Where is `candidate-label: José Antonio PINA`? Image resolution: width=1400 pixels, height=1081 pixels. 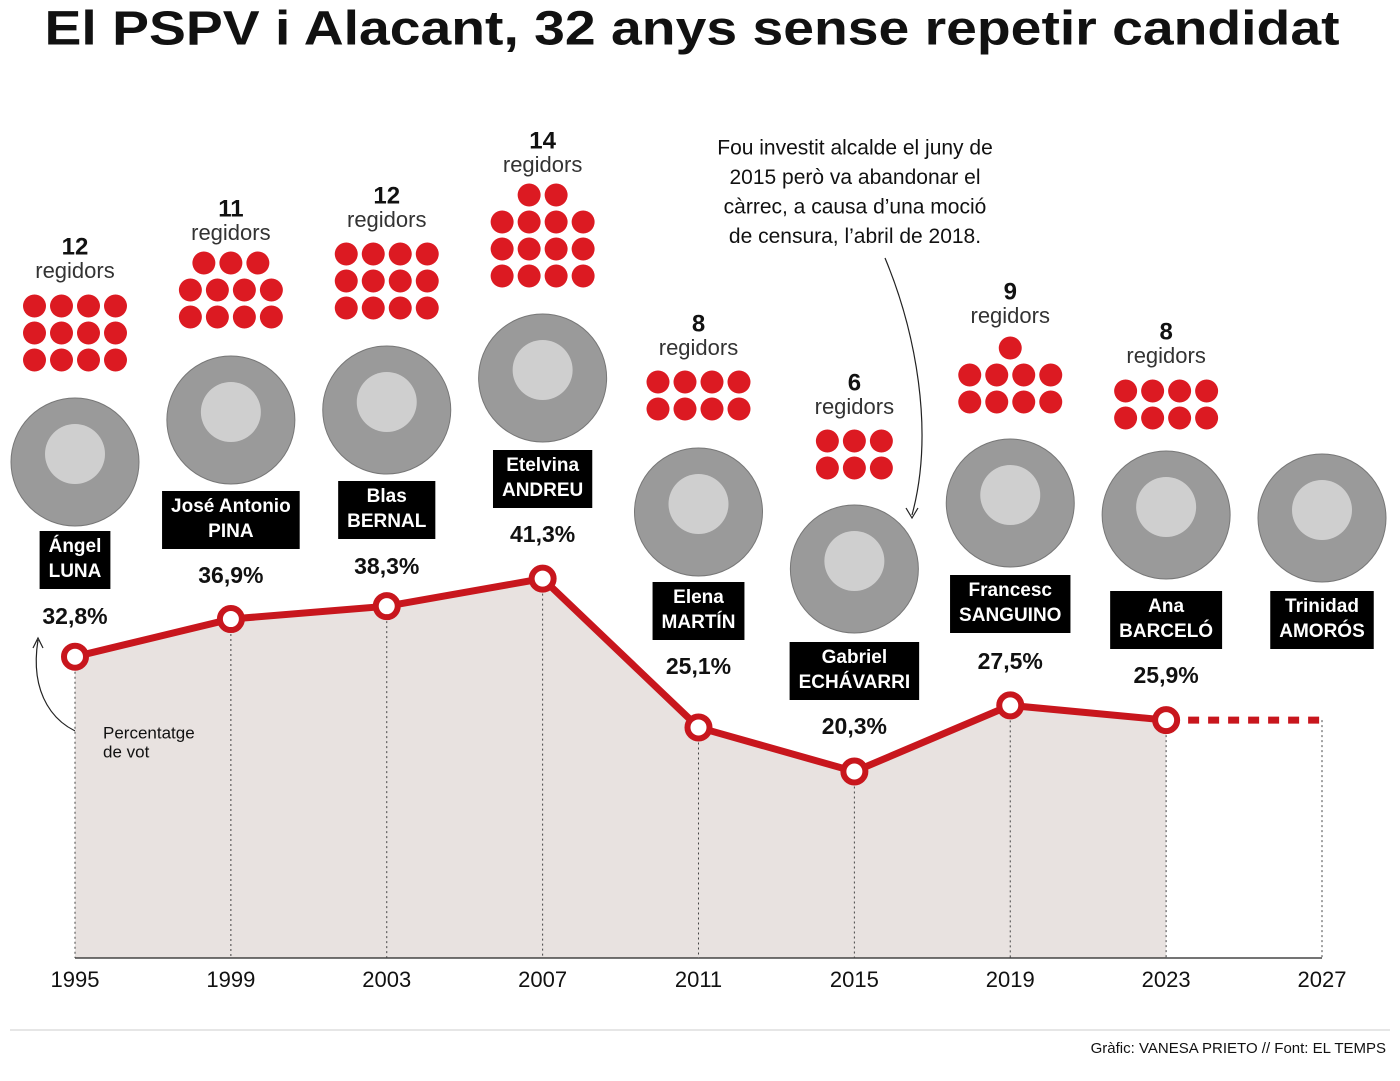 candidate-label: José Antonio PINA is located at coordinates (231, 520).